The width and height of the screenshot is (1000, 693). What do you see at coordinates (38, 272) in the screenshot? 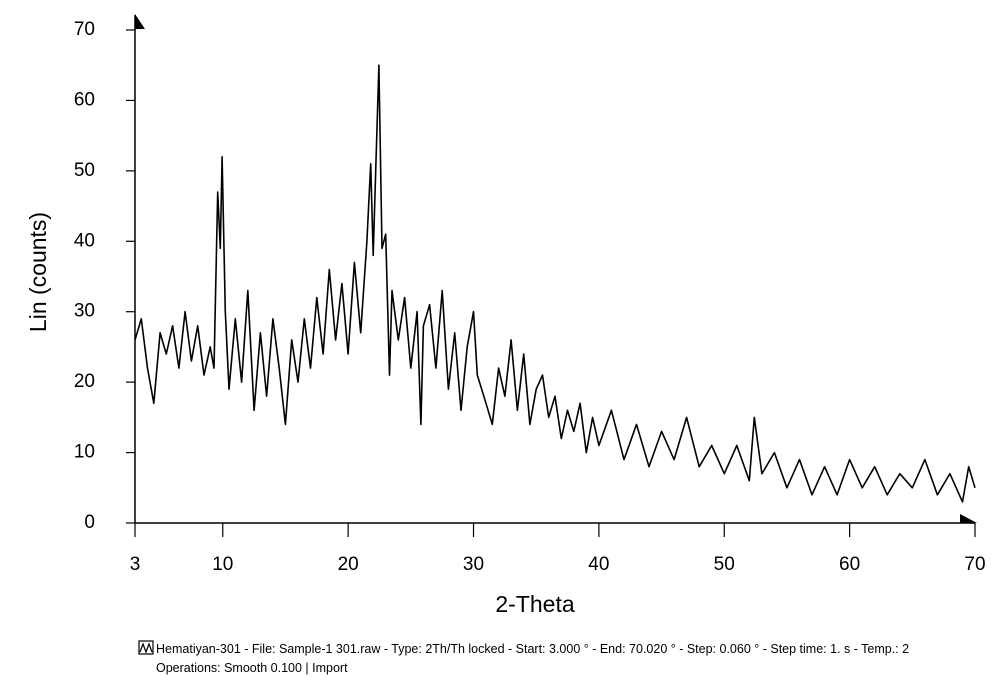
I see `y-axis-title: Lin (counts)` at bounding box center [38, 272].